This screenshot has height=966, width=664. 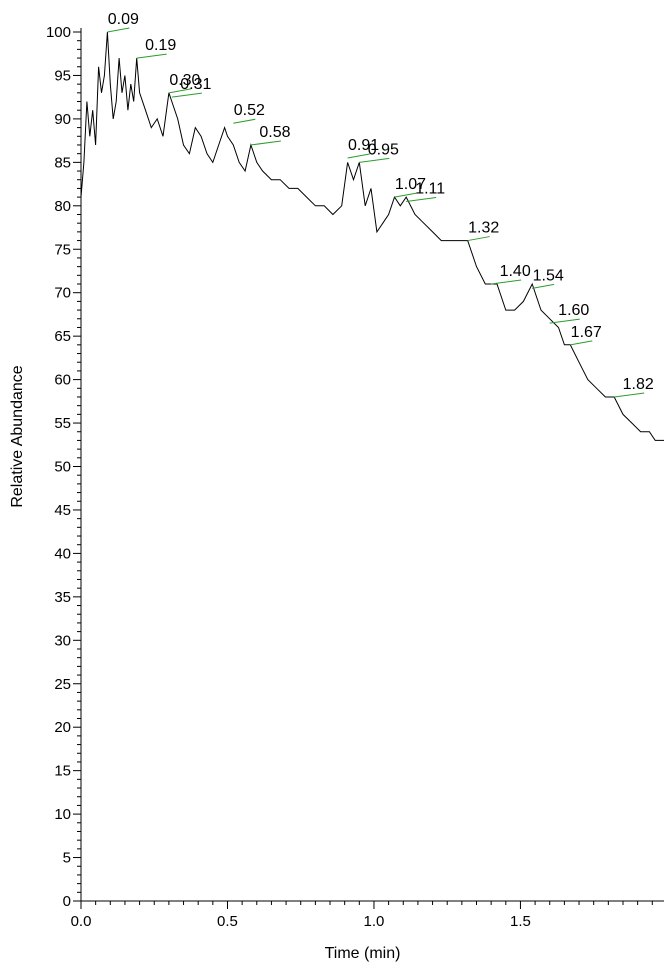 I want to click on y-tick-label: 95, so click(x=62, y=75).